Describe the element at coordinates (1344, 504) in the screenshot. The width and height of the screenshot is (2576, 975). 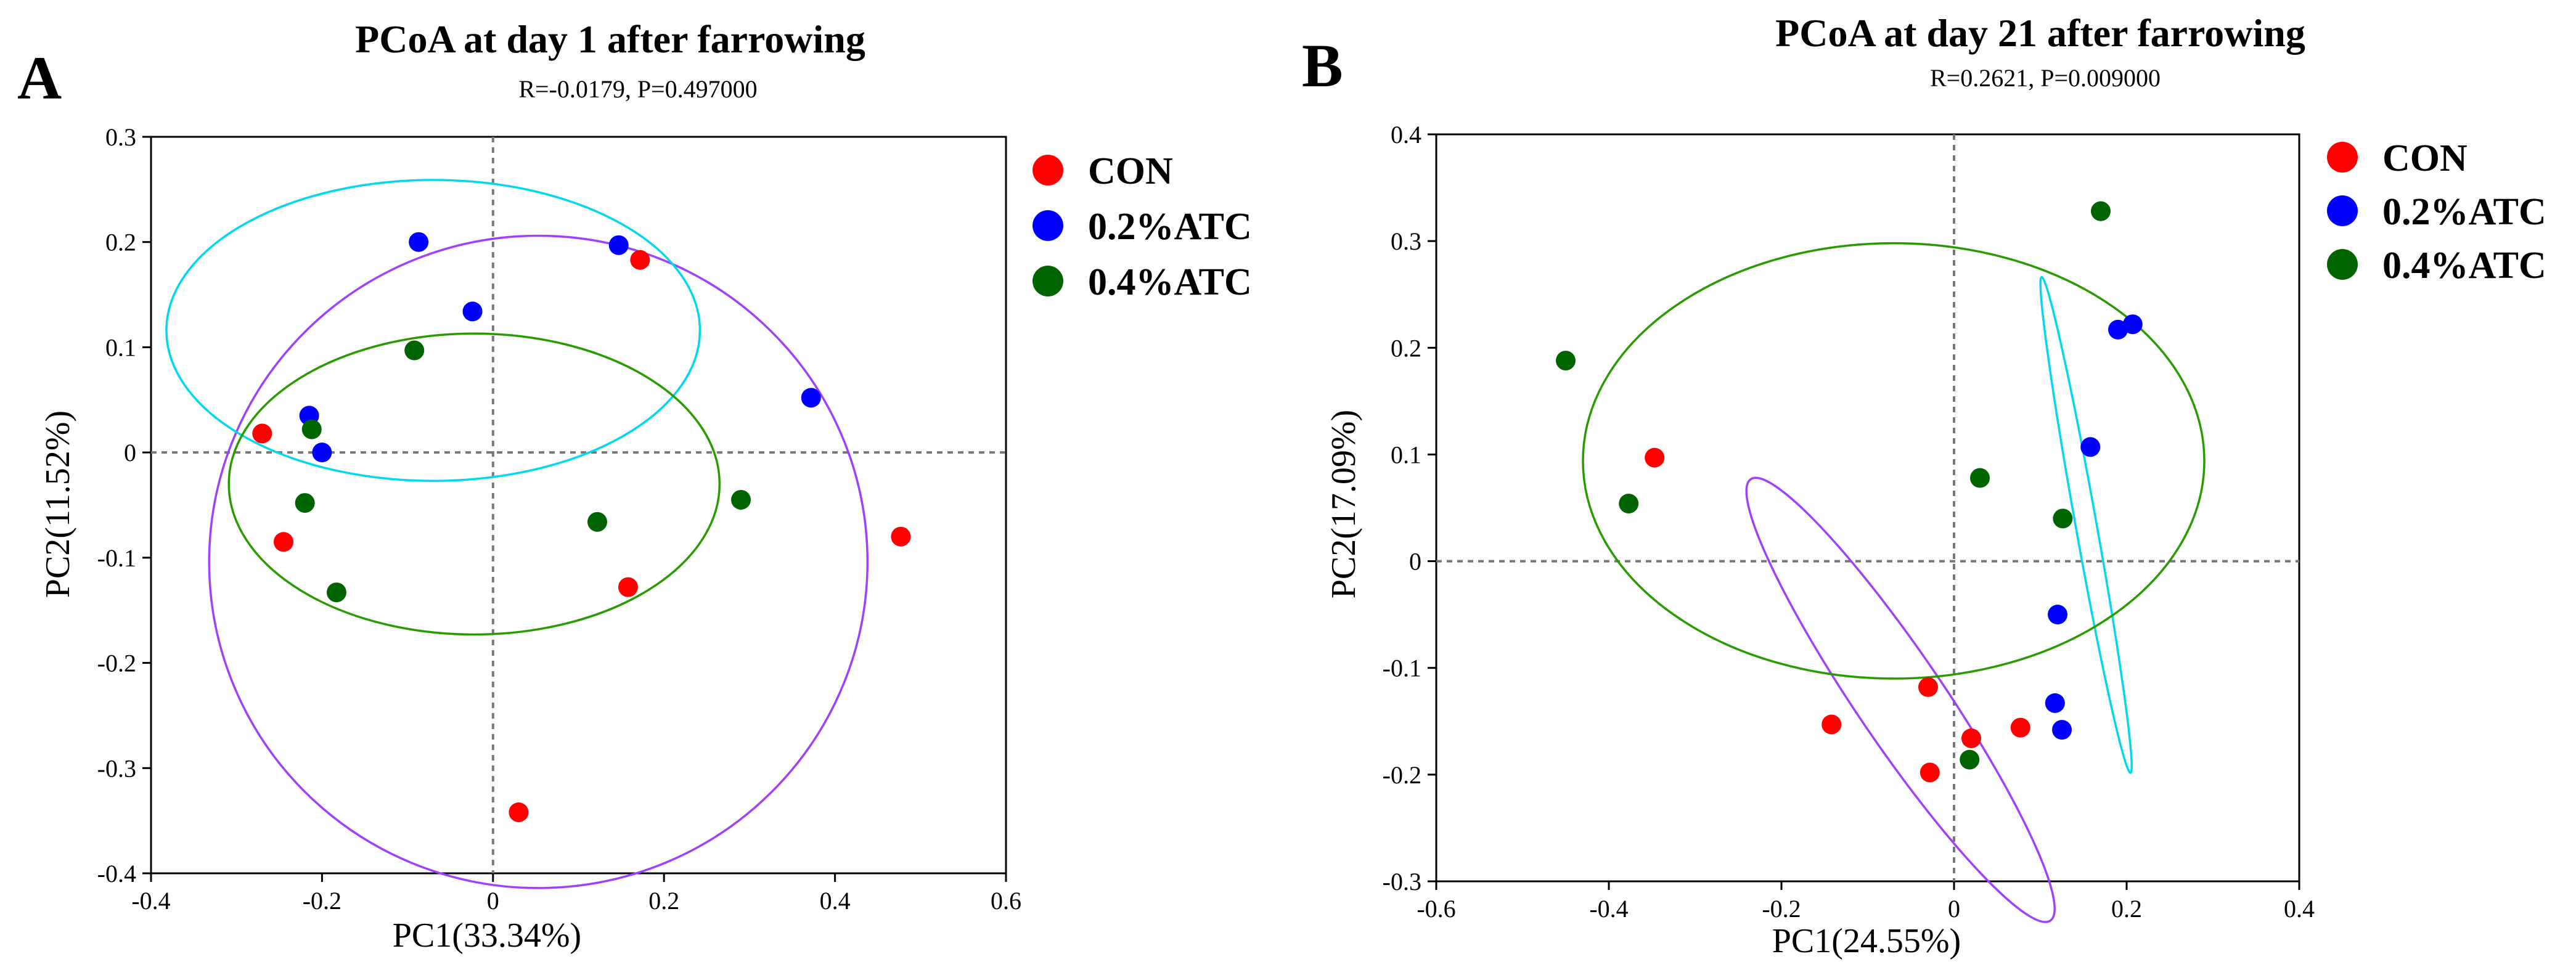
I see `y-axis-label-b: PC2(17.09%)` at that location.